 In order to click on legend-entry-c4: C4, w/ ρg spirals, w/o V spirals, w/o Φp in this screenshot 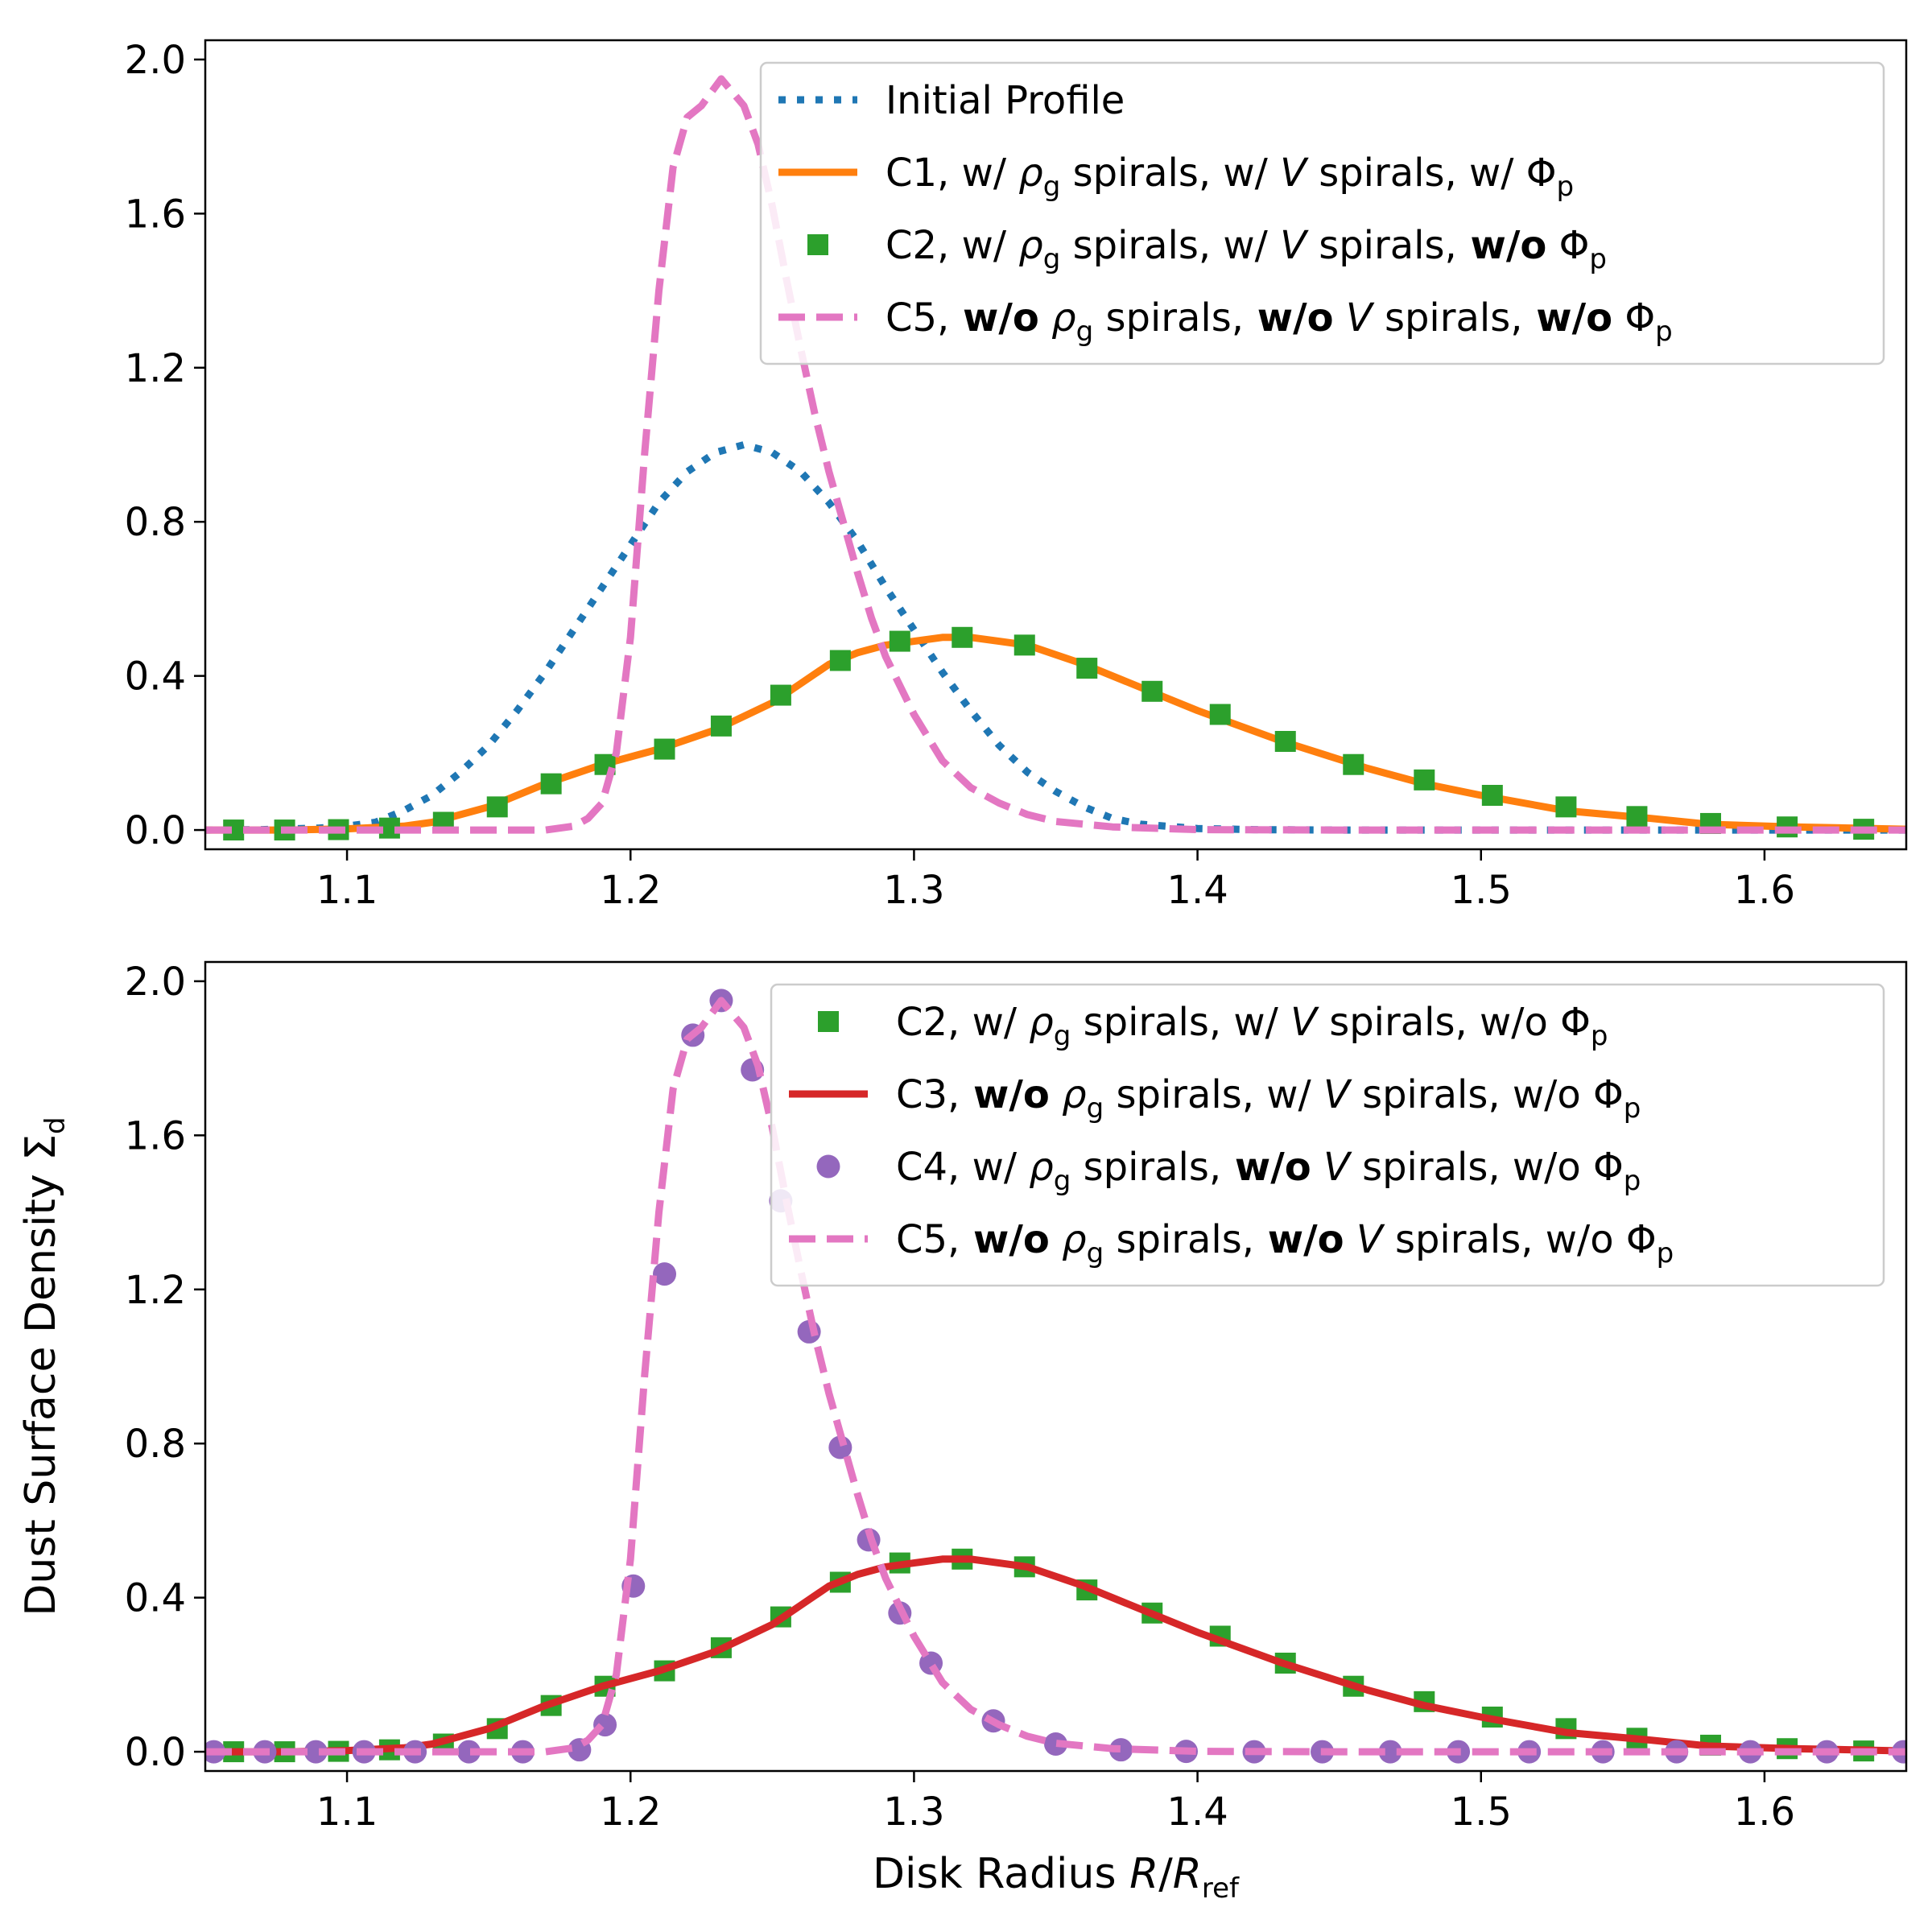, I will do `click(1228, 1171)`.